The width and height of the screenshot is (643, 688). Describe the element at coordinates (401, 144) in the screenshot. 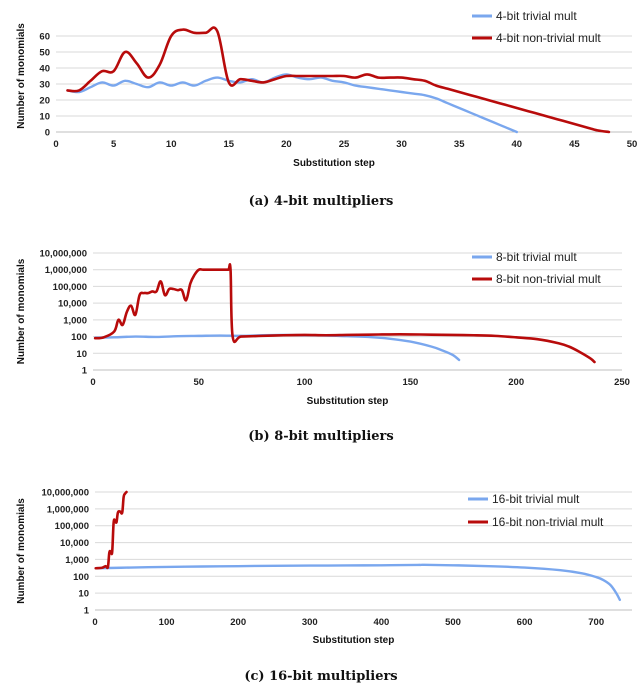

I see `x-tick-label: 30` at that location.